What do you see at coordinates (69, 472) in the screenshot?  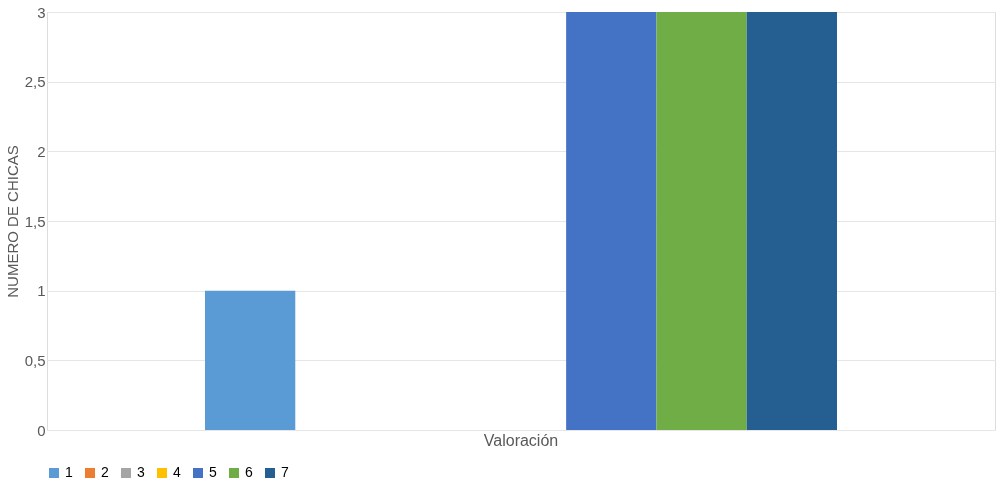 I see `legend-label: 1` at bounding box center [69, 472].